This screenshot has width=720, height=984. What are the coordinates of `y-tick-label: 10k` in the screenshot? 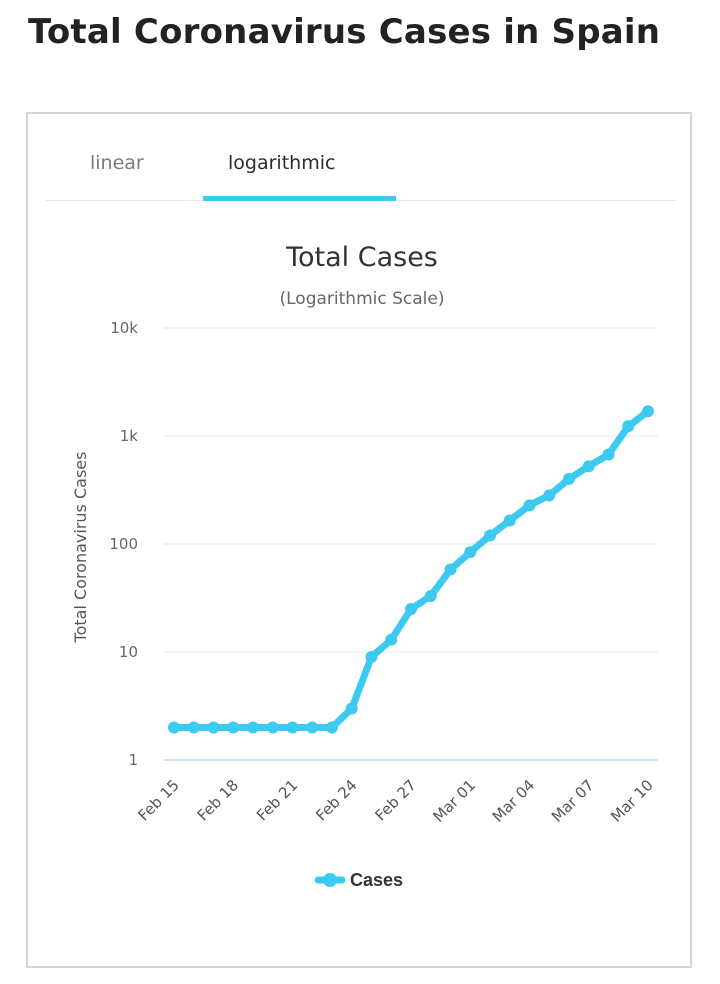 It's located at (124, 328).